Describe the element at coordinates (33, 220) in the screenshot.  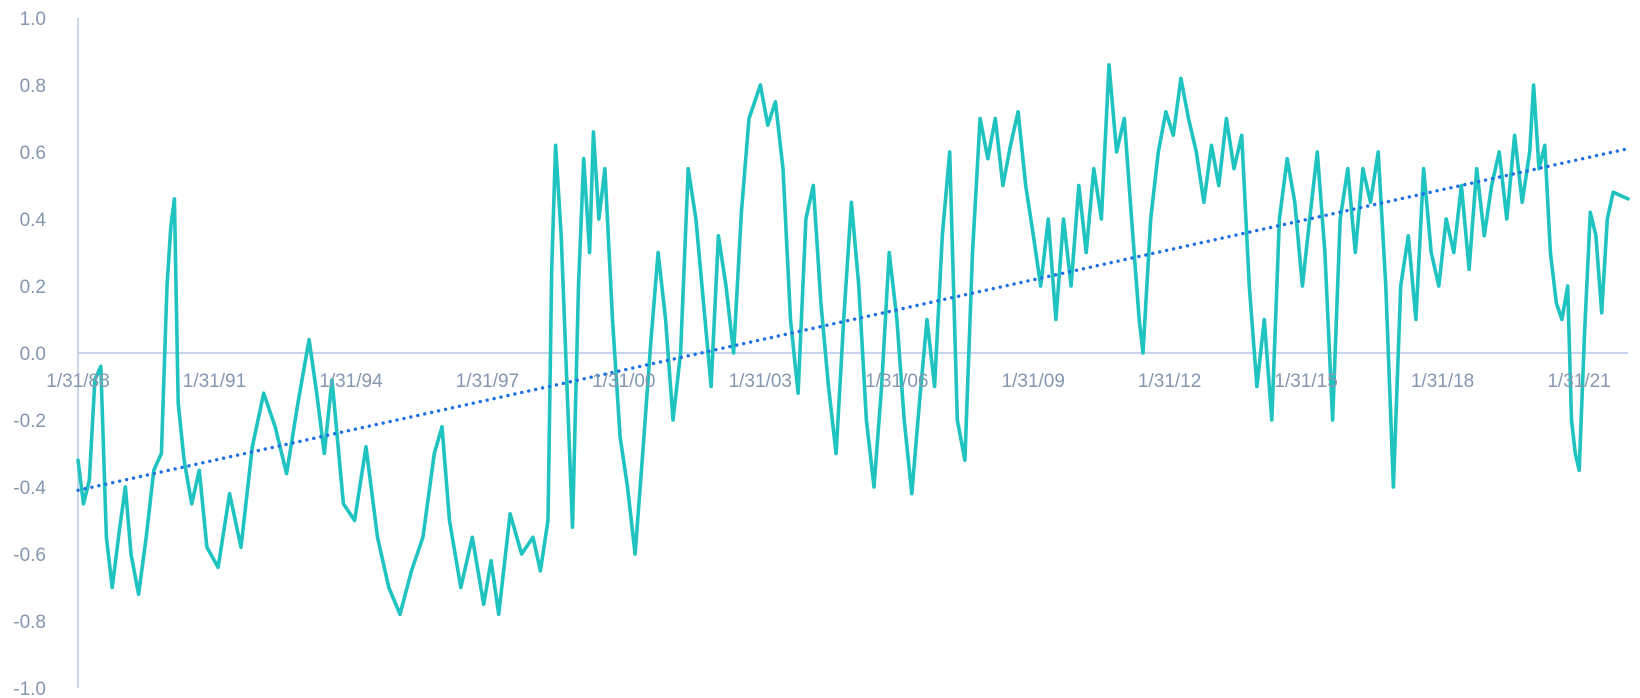
I see `y-tick-label: 0.4` at that location.